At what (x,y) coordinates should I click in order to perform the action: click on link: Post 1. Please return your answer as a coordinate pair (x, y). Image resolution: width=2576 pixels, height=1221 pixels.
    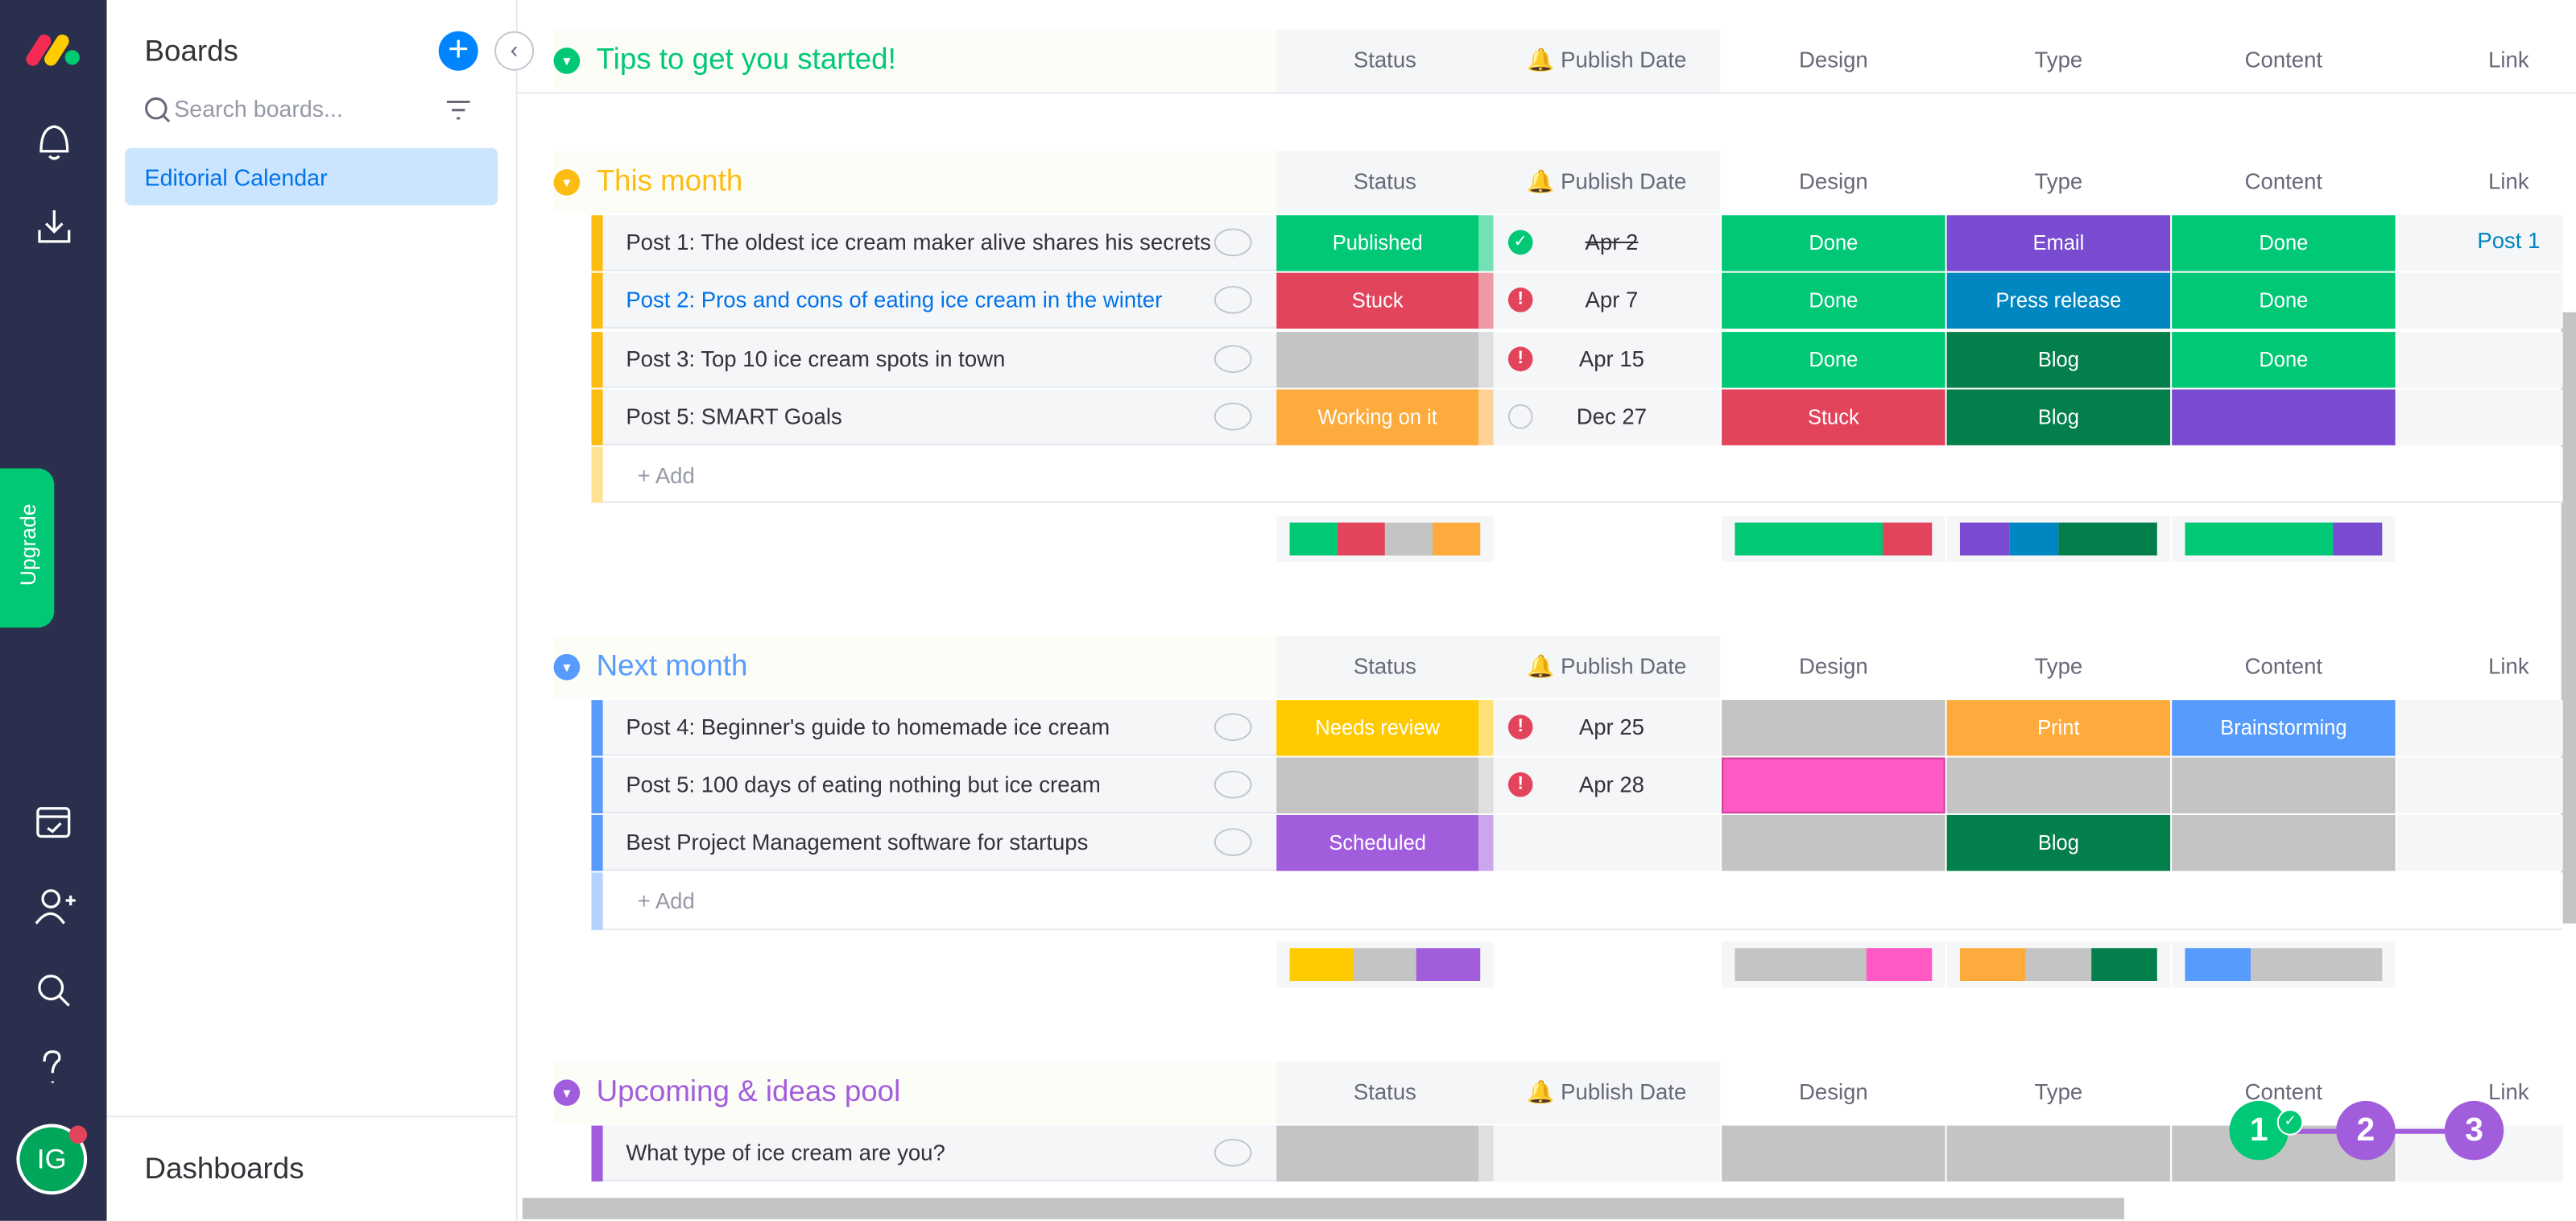
    Looking at the image, I should click on (2509, 241).